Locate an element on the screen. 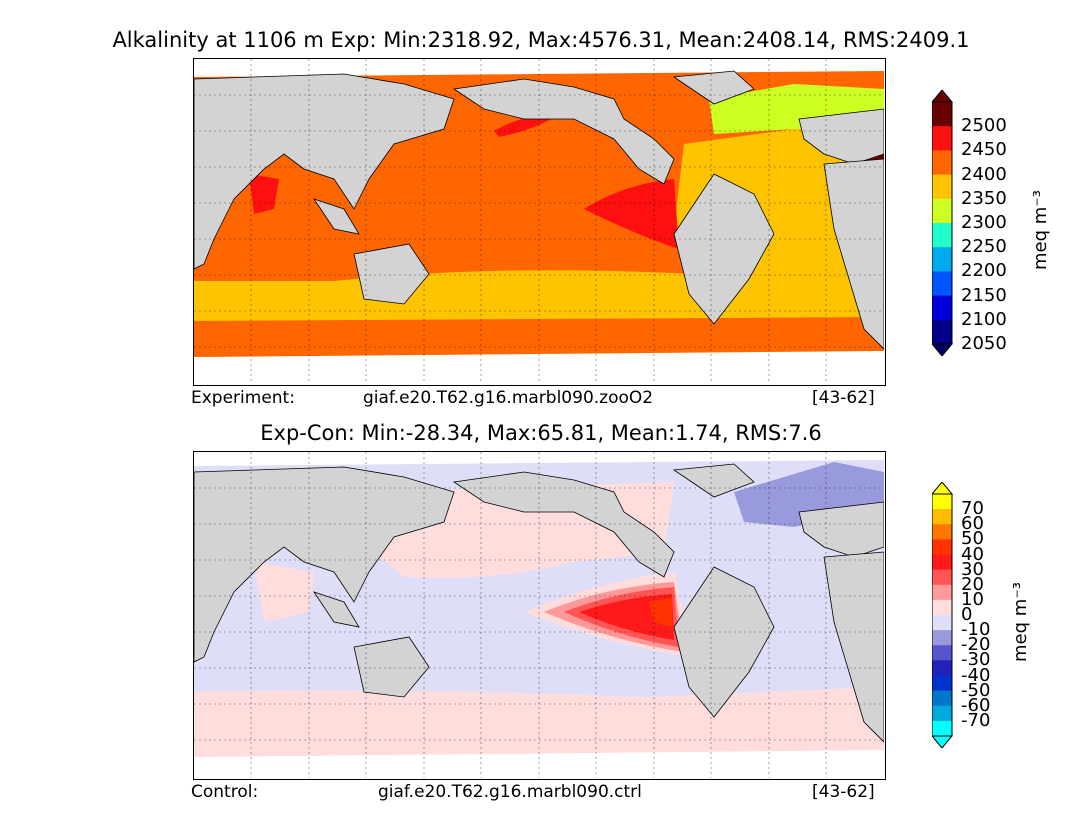  top-colorbar-tick-label: 2500 is located at coordinates (984, 126).